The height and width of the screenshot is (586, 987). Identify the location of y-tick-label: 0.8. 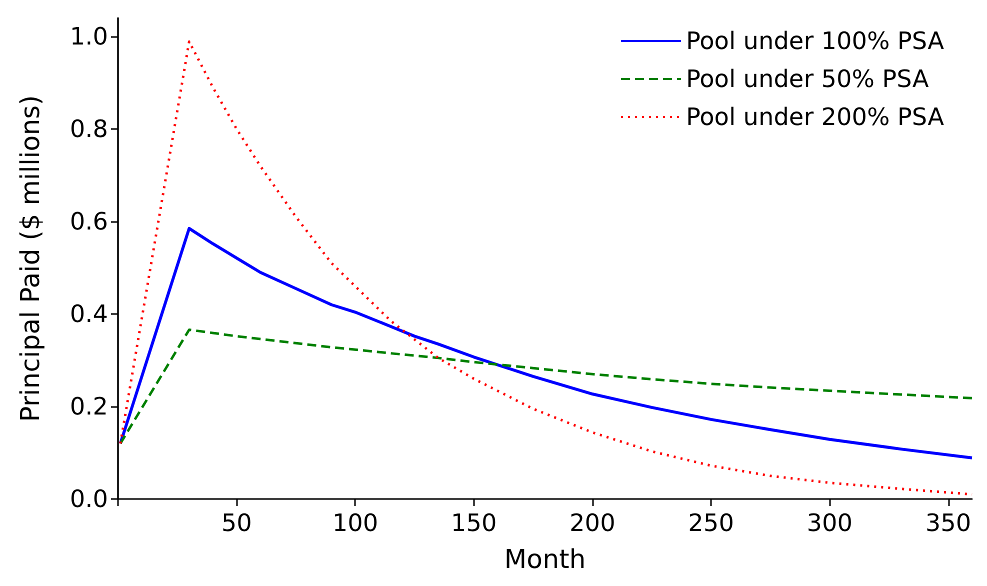
(89, 129).